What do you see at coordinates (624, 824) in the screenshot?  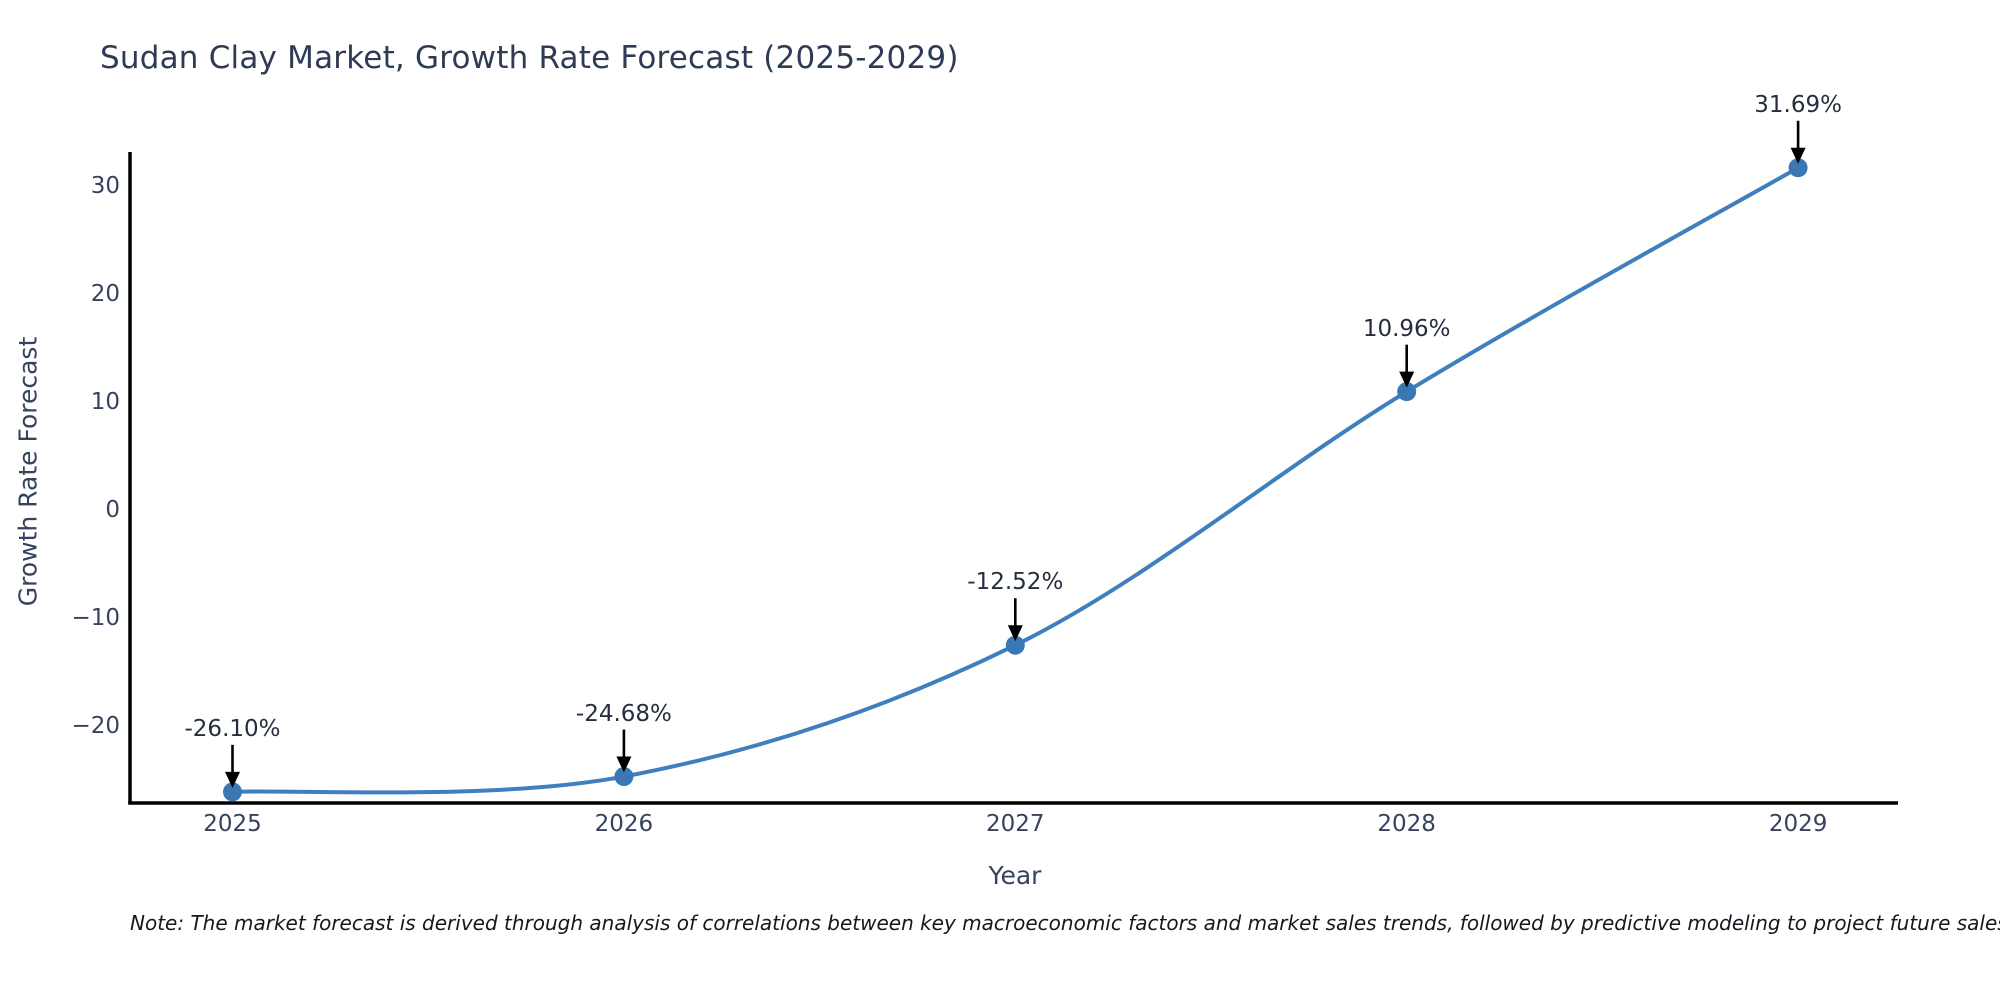 I see `x-tick-label: 2026` at bounding box center [624, 824].